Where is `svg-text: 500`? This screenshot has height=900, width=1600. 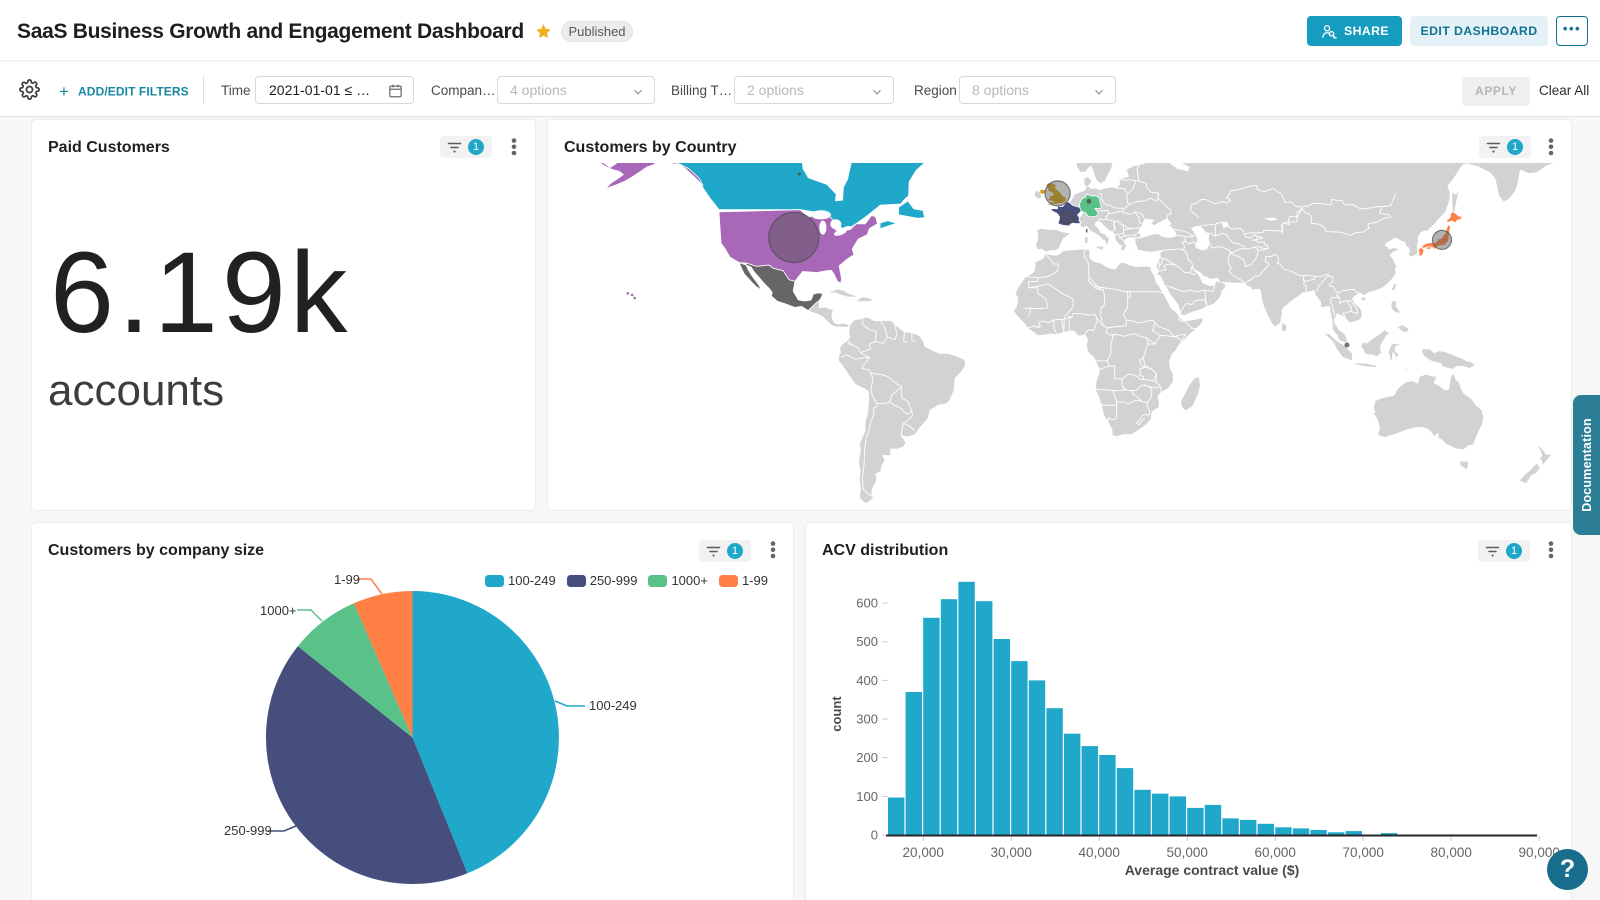 svg-text: 500 is located at coordinates (867, 641).